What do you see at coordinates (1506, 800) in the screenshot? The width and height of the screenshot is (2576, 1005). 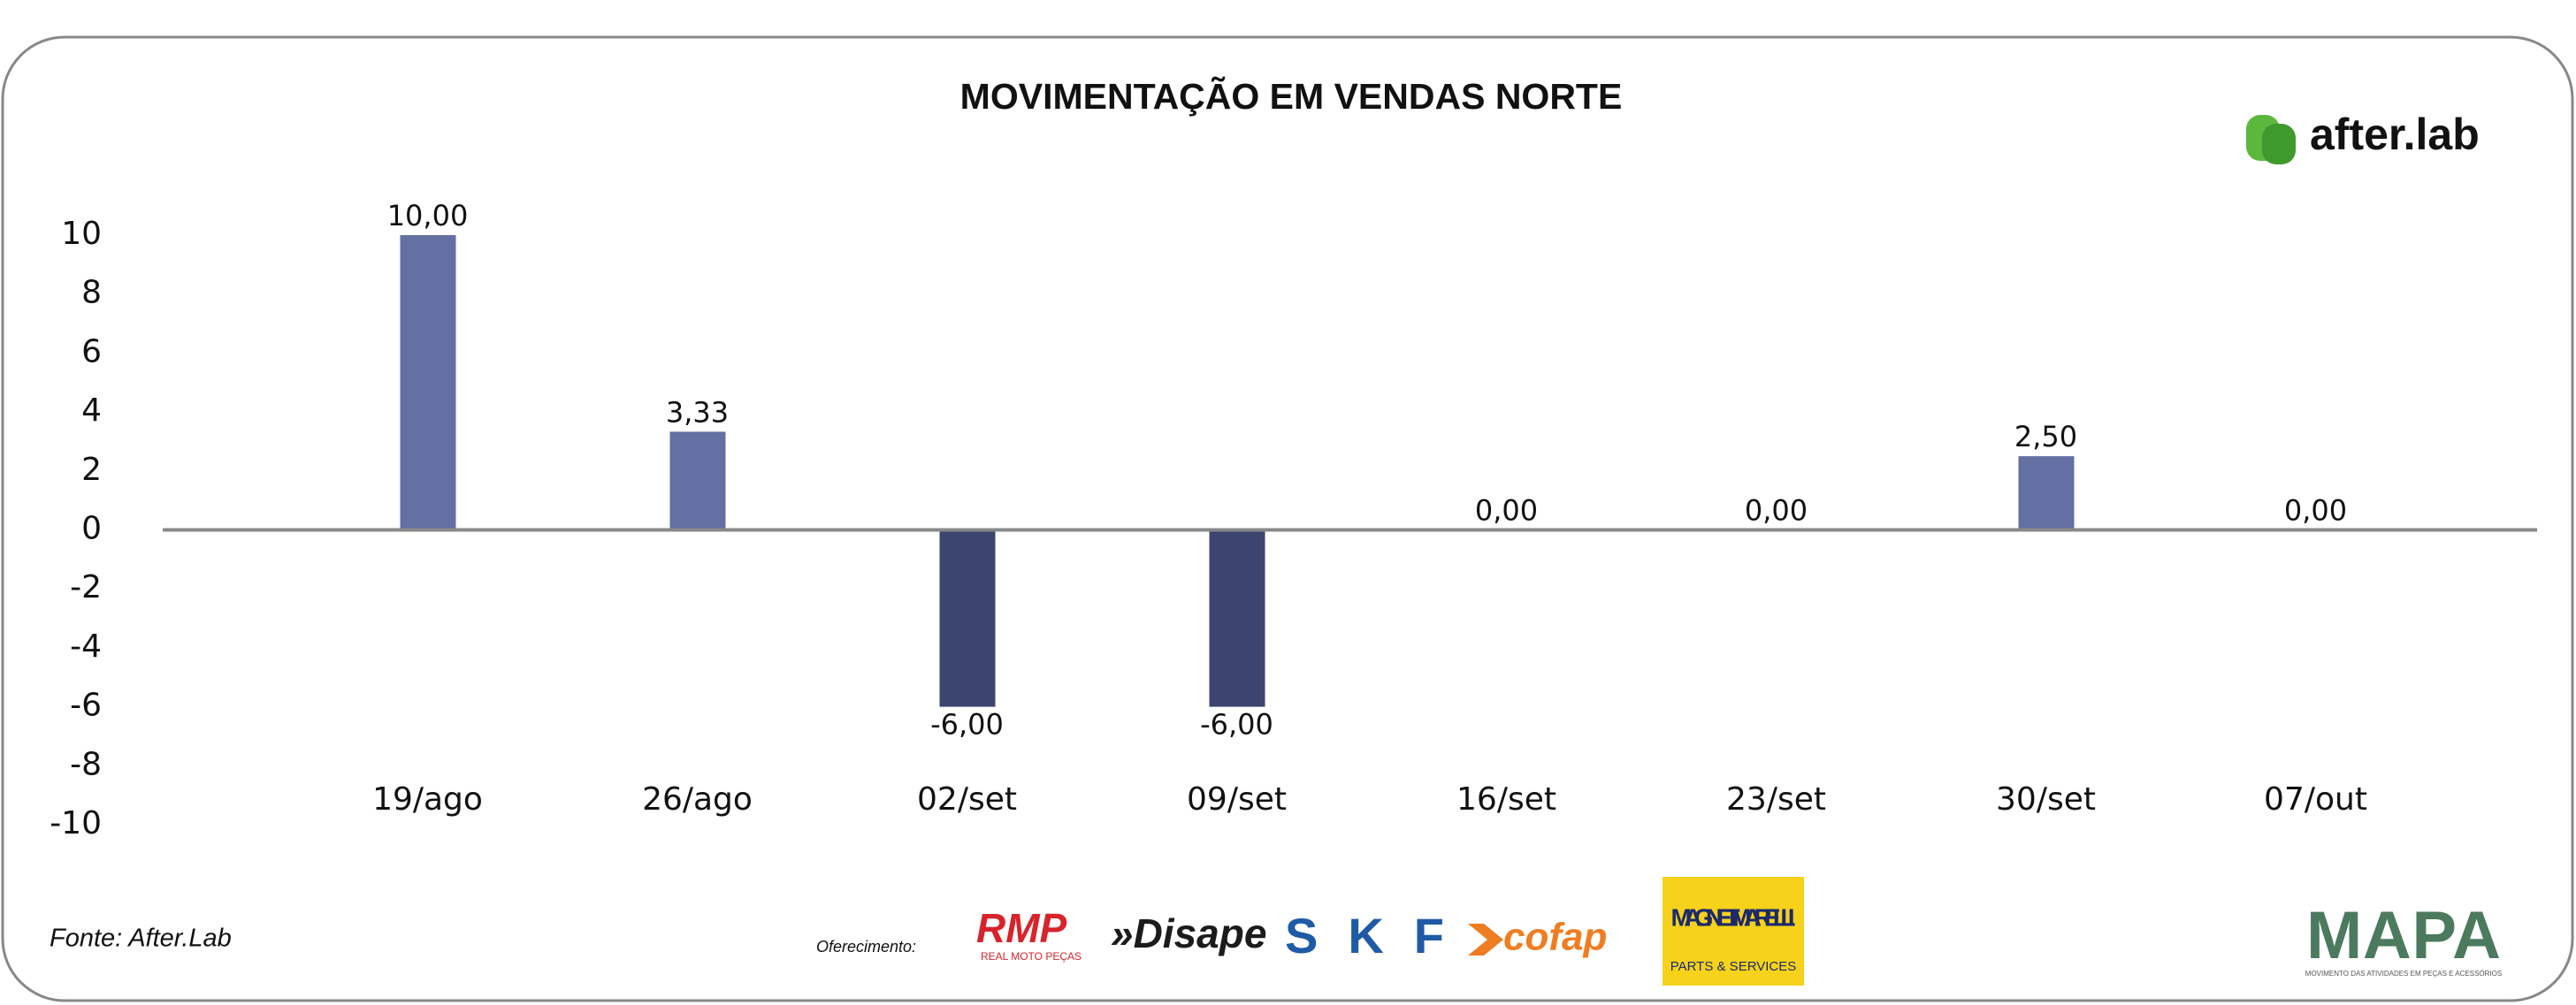 I see `x-tick-label: 16/set` at bounding box center [1506, 800].